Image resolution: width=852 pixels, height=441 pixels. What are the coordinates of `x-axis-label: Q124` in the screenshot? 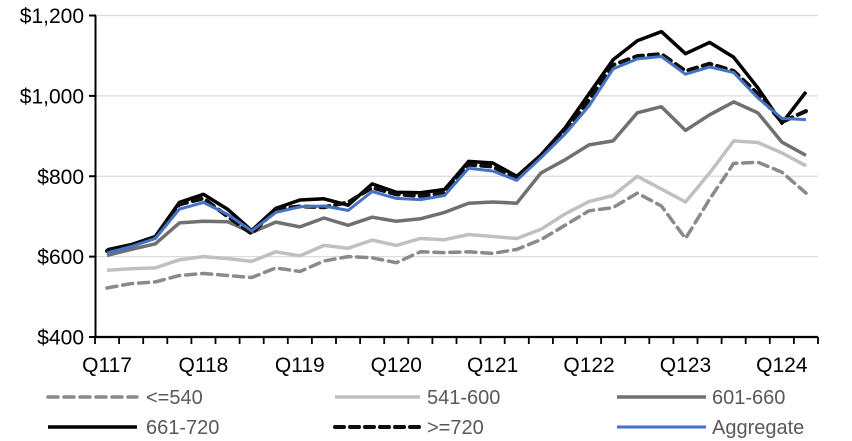 It's located at (782, 365).